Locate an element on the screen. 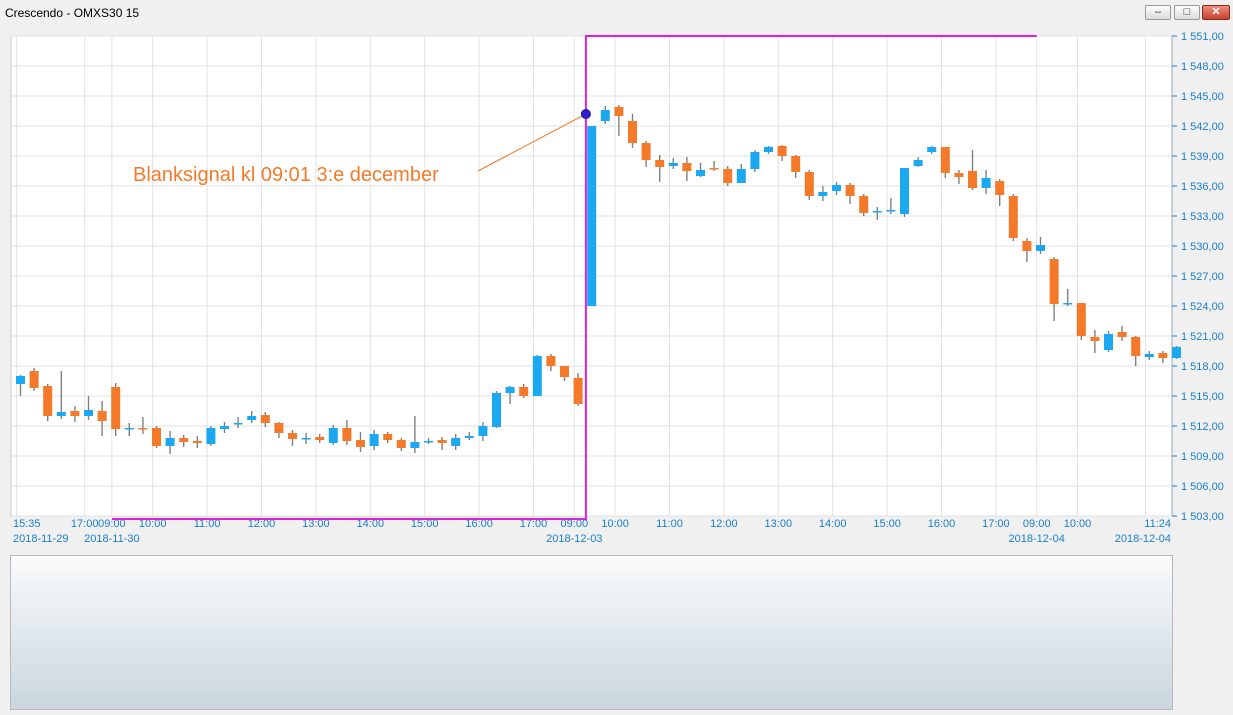  y-tick-label: 1 521,00 is located at coordinates (1202, 337).